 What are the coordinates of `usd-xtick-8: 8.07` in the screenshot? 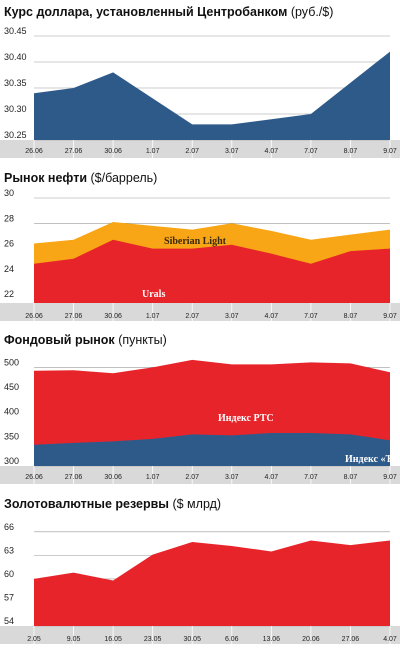 It's located at (351, 151).